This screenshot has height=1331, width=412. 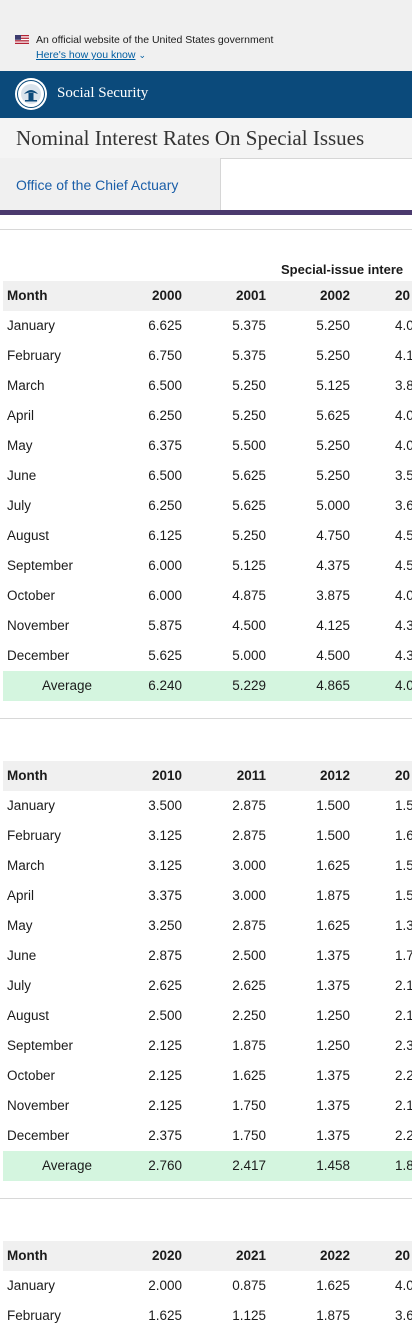 I want to click on table-row: January 3.500 2.875 1.500 1.5, so click(x=207, y=806).